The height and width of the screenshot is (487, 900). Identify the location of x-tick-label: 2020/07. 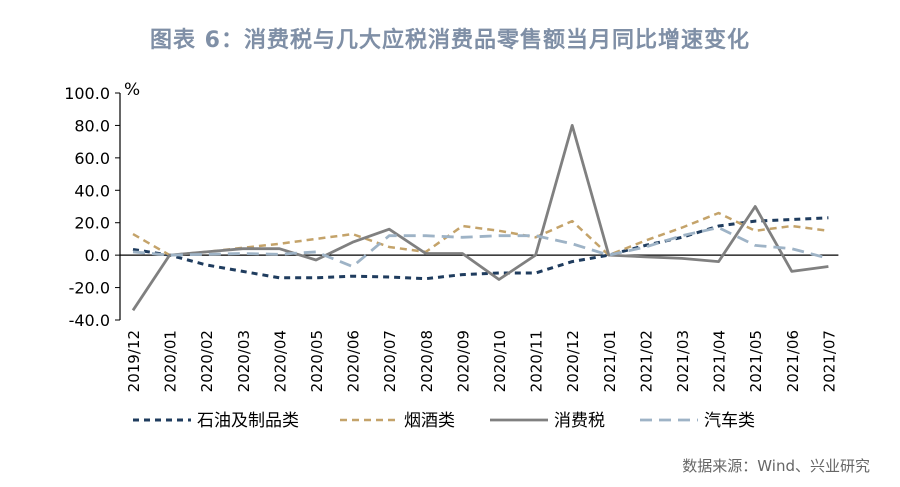
(390, 361).